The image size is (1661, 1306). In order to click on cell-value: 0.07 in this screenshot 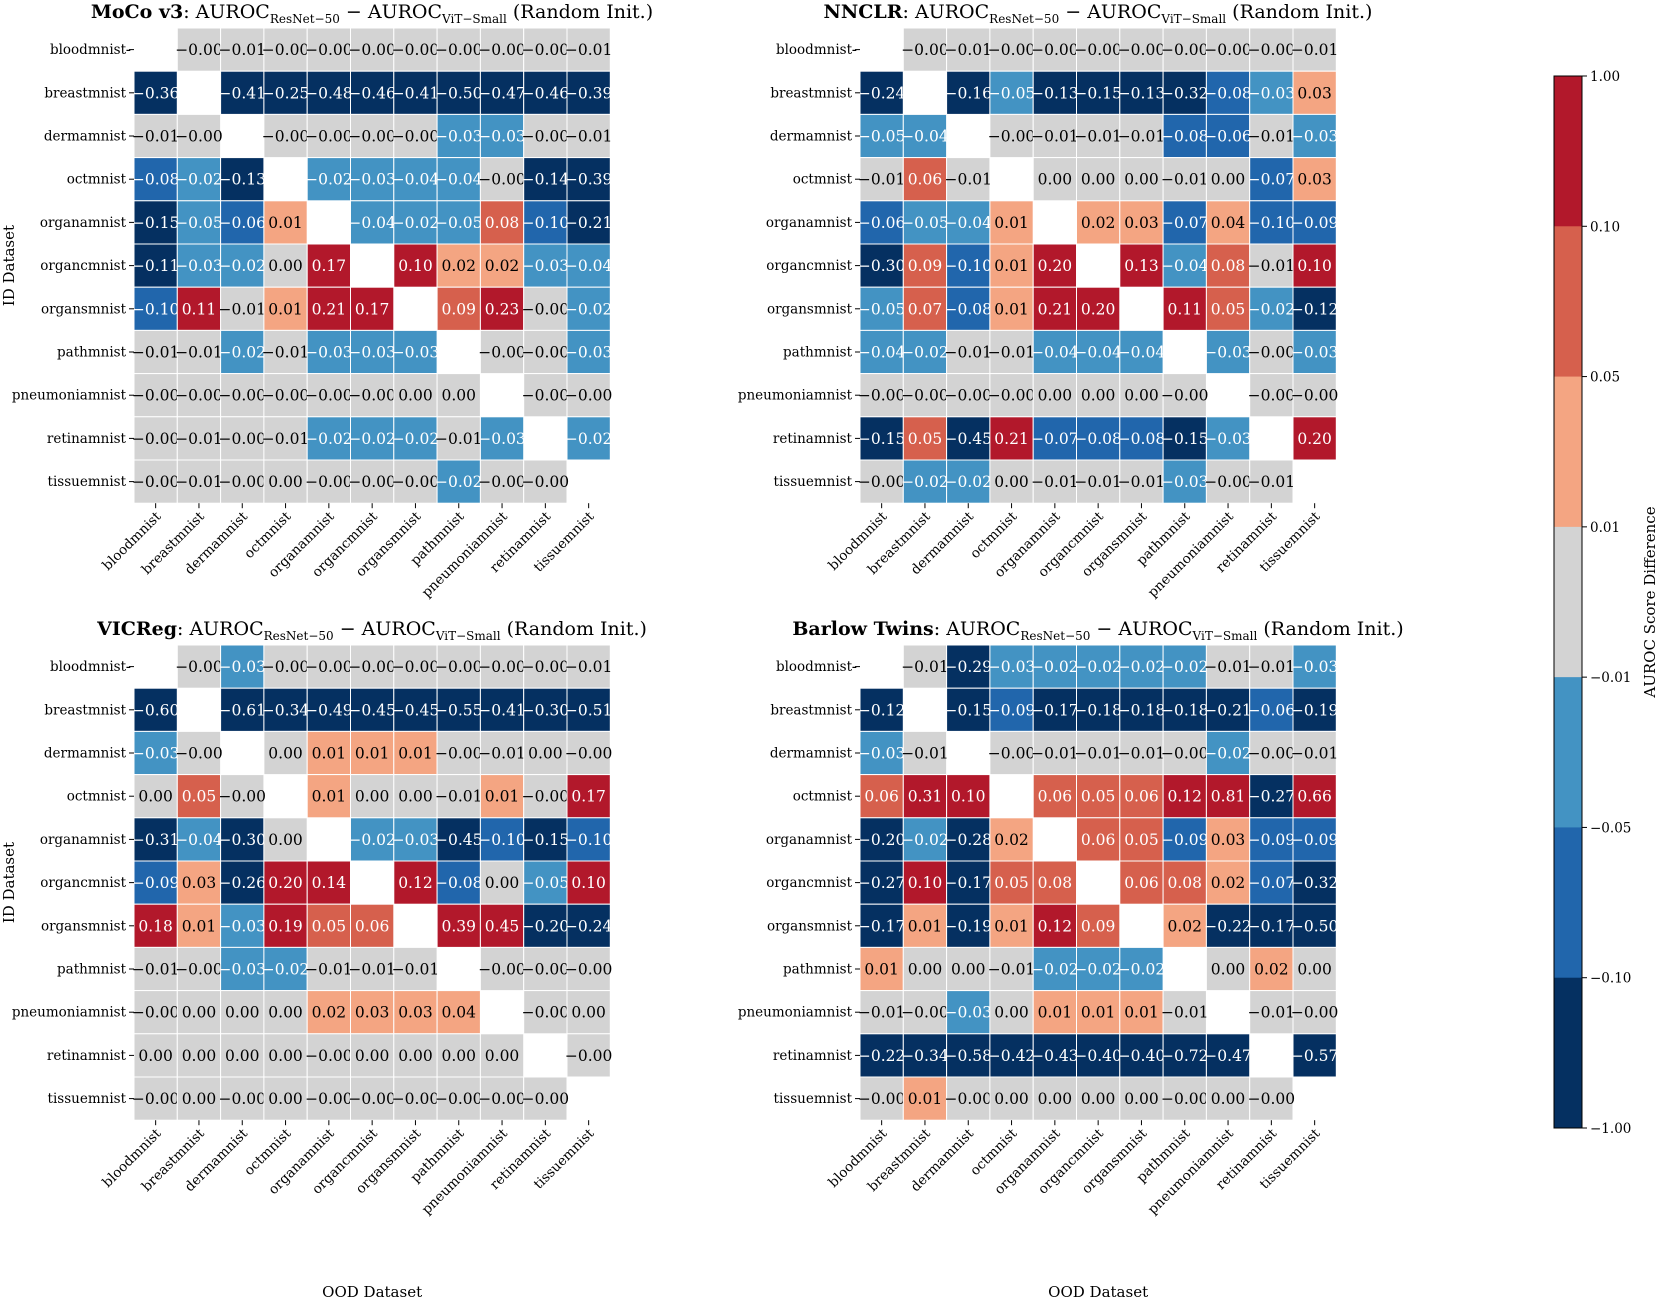, I will do `click(925, 309)`.